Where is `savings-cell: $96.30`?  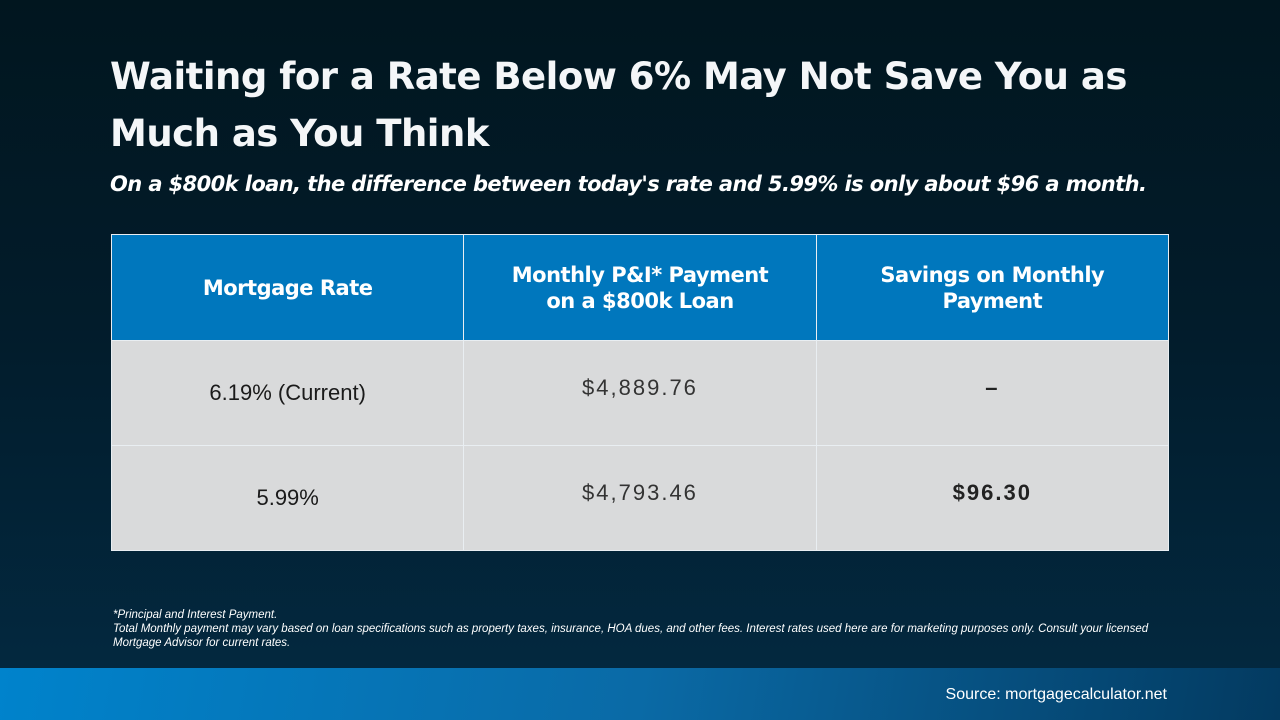
savings-cell: $96.30 is located at coordinates (992, 498).